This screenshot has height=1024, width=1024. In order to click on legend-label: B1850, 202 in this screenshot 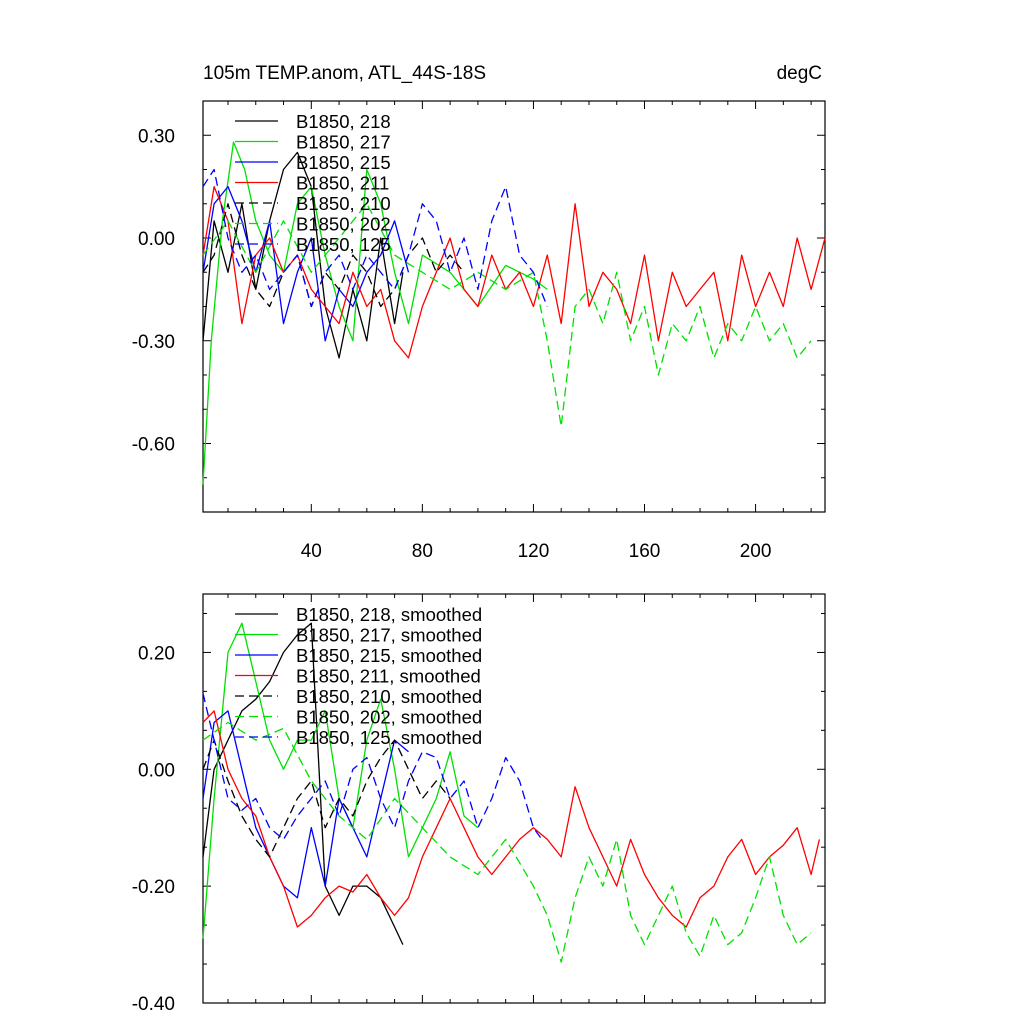, I will do `click(343, 224)`.